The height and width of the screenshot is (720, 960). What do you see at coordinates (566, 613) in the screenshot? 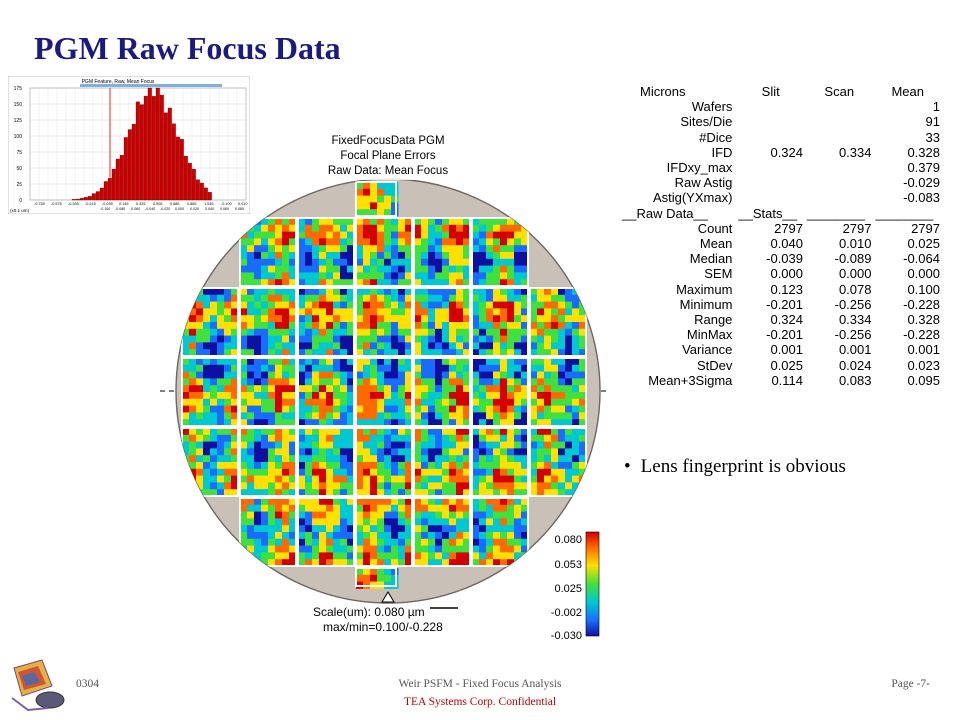
I see `colorbar-label-3: -0.002` at bounding box center [566, 613].